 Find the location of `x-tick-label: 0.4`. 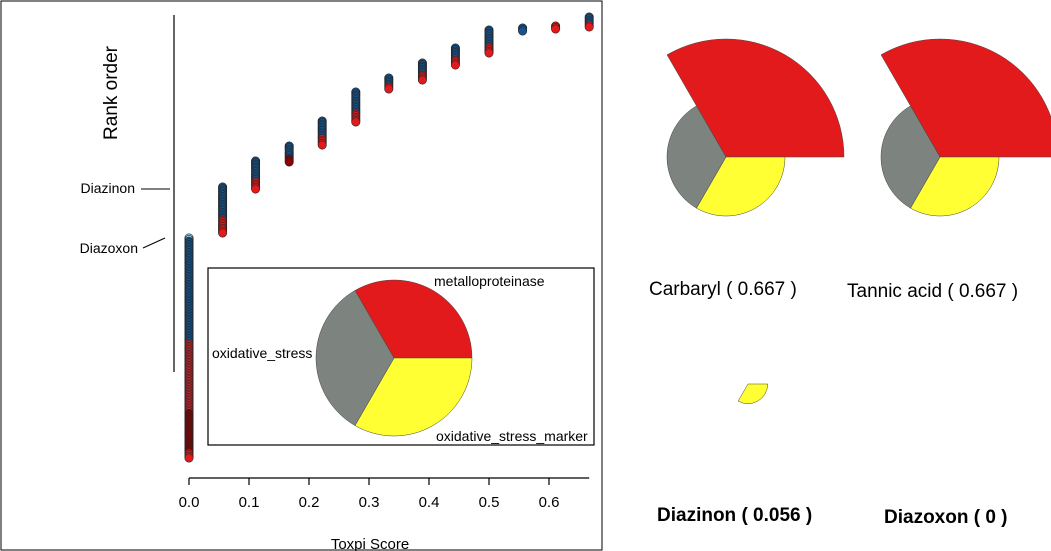

x-tick-label: 0.4 is located at coordinates (429, 502).